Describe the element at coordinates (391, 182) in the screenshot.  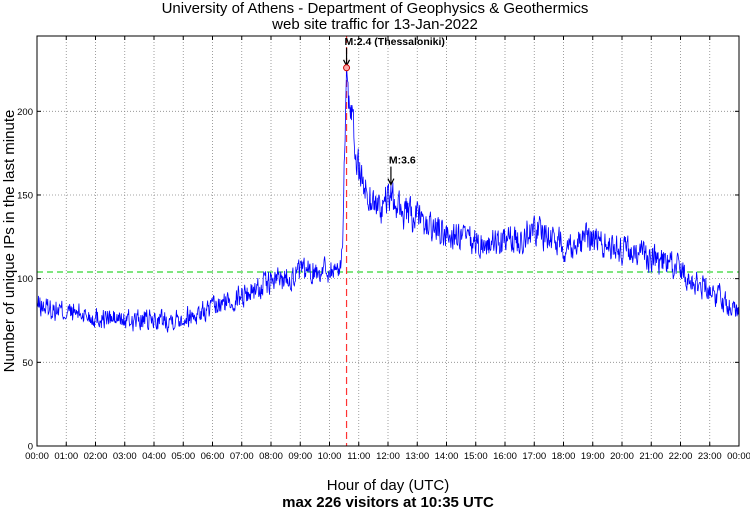
I see `annotation-arrow-head` at that location.